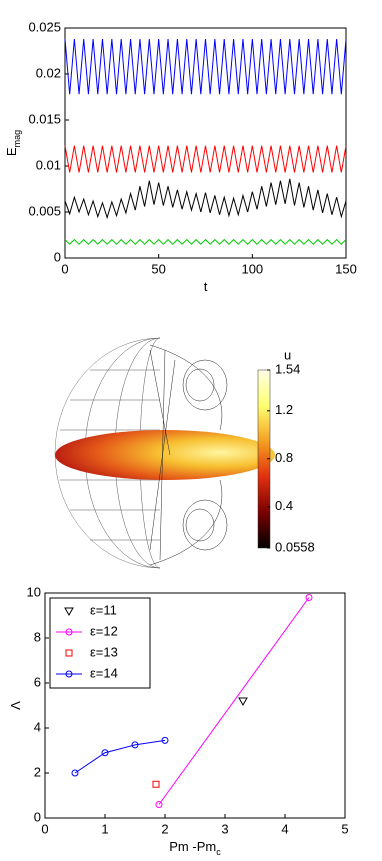 Image resolution: width=382 pixels, height=861 pixels. I want to click on axis-label-subscript: mag, so click(17, 139).